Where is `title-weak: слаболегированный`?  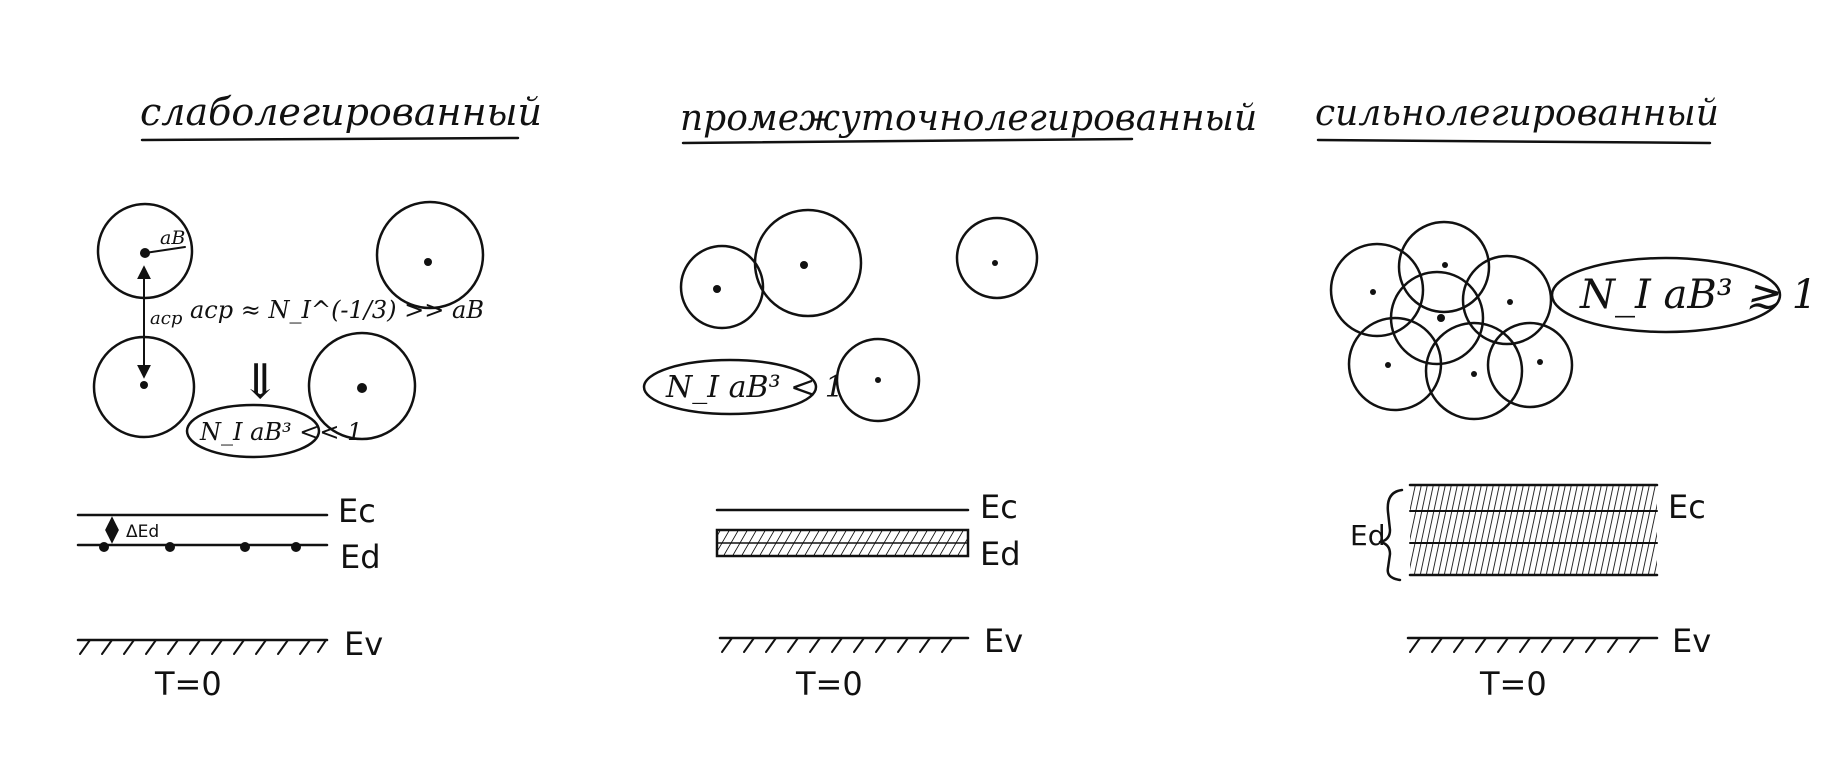
title-weak: слаболегированный is located at coordinates (341, 112).